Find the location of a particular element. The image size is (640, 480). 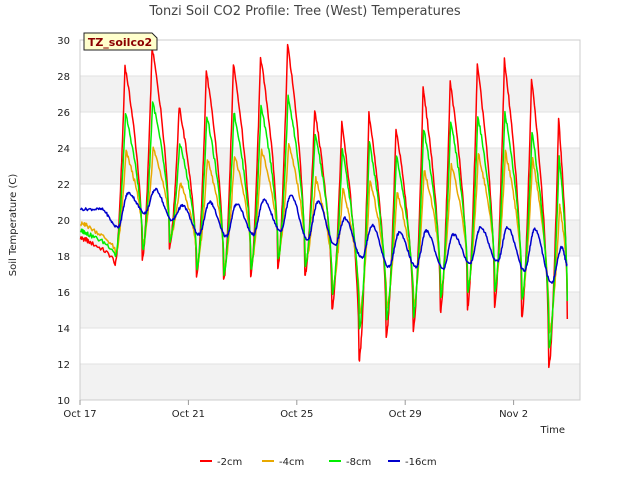

y-tick-label: 30 is located at coordinates (63, 41).